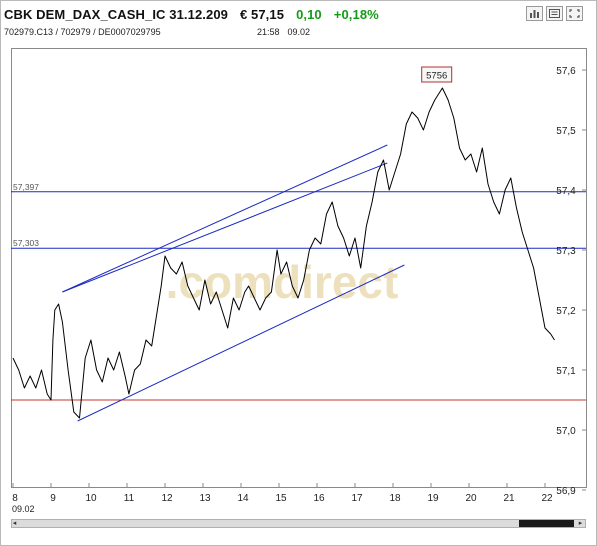 The width and height of the screenshot is (597, 546). Describe the element at coordinates (566, 251) in the screenshot. I see `y-tick-label: 57,3` at that location.